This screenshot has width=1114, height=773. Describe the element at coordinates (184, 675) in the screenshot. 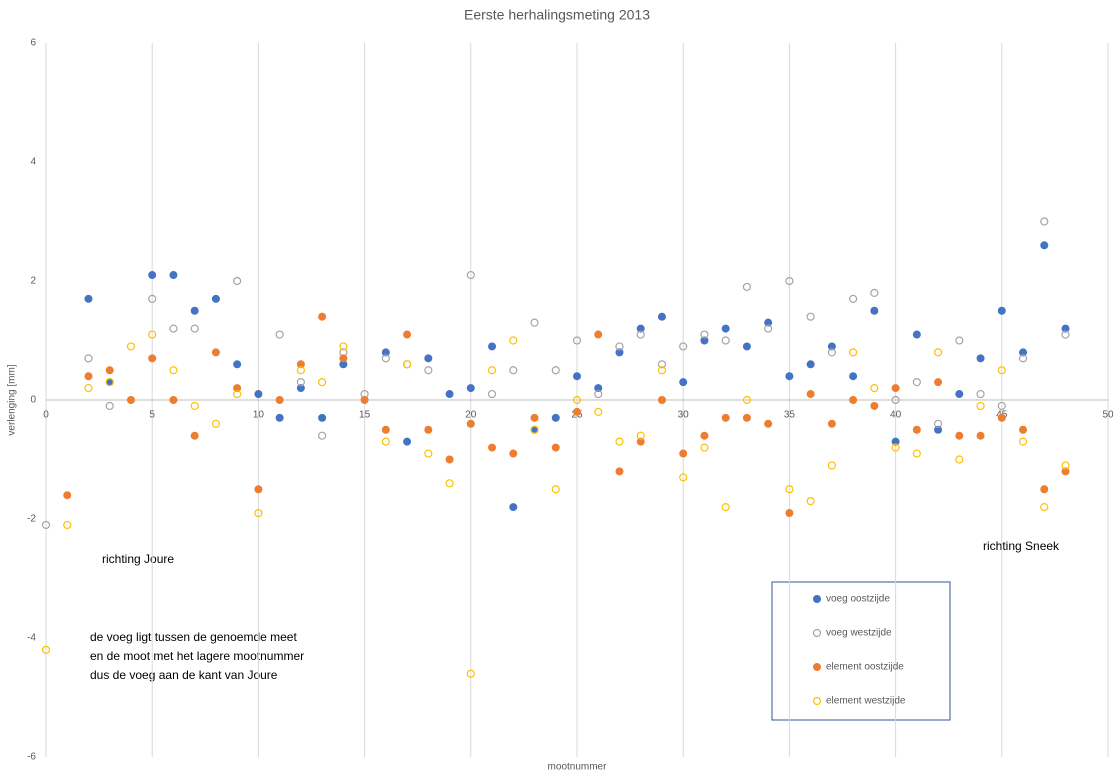

I see `note-line: dus de voeg aan de kant van Joure` at that location.